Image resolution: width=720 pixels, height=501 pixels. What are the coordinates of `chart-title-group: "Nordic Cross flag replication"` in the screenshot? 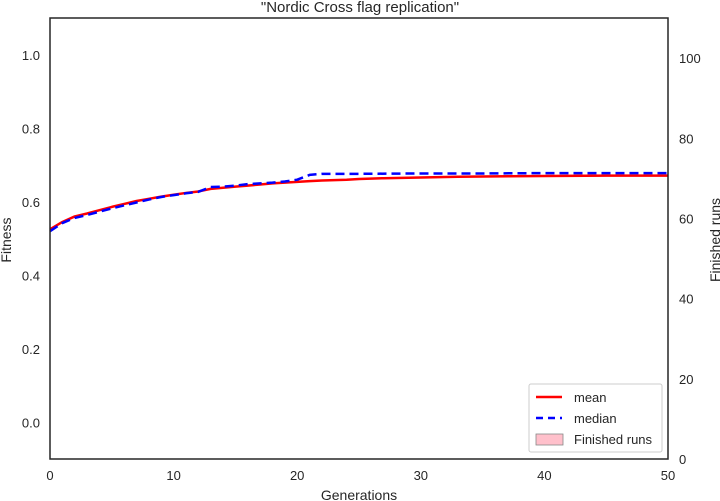 It's located at (360, 8).